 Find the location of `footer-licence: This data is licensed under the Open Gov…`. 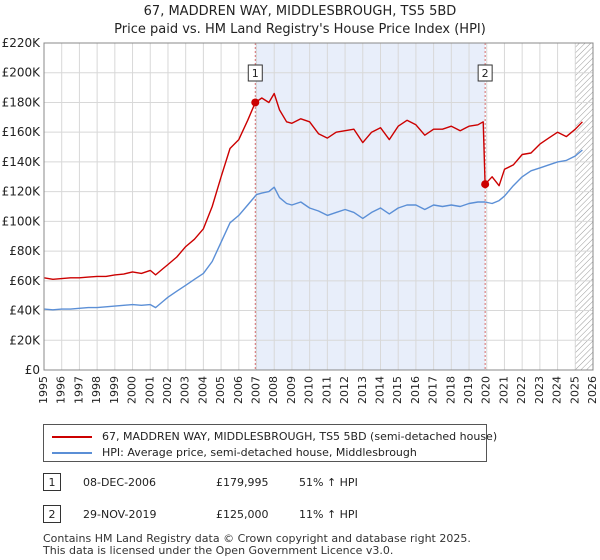

footer-licence: This data is licensed under the Open Gov… is located at coordinates (218, 550).